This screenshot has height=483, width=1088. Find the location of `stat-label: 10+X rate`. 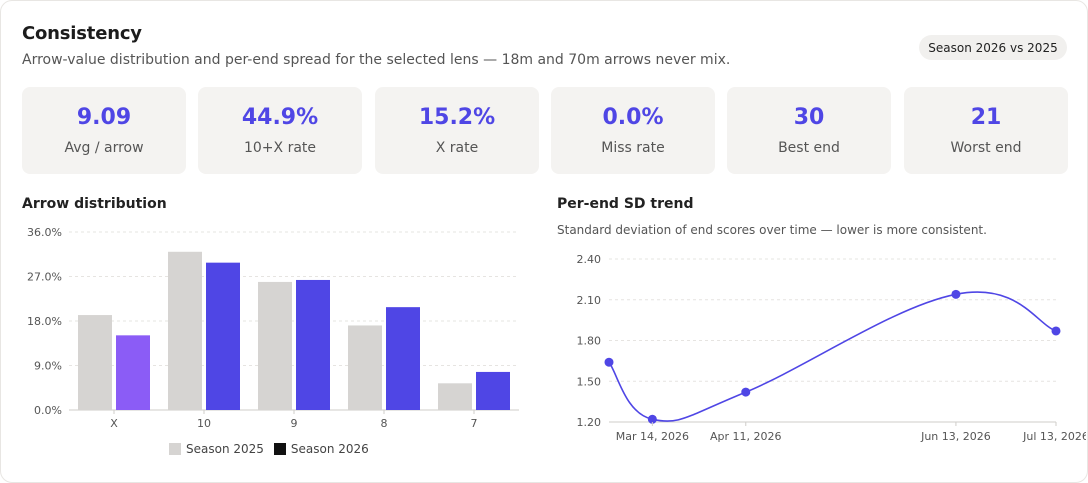

stat-label: 10+X rate is located at coordinates (280, 148).